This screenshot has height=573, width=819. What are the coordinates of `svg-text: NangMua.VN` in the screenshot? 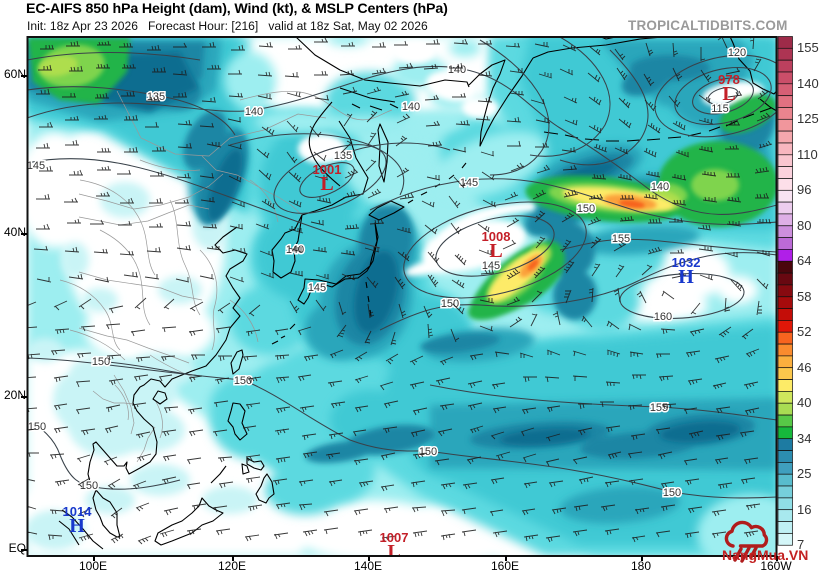 It's located at (765, 555).